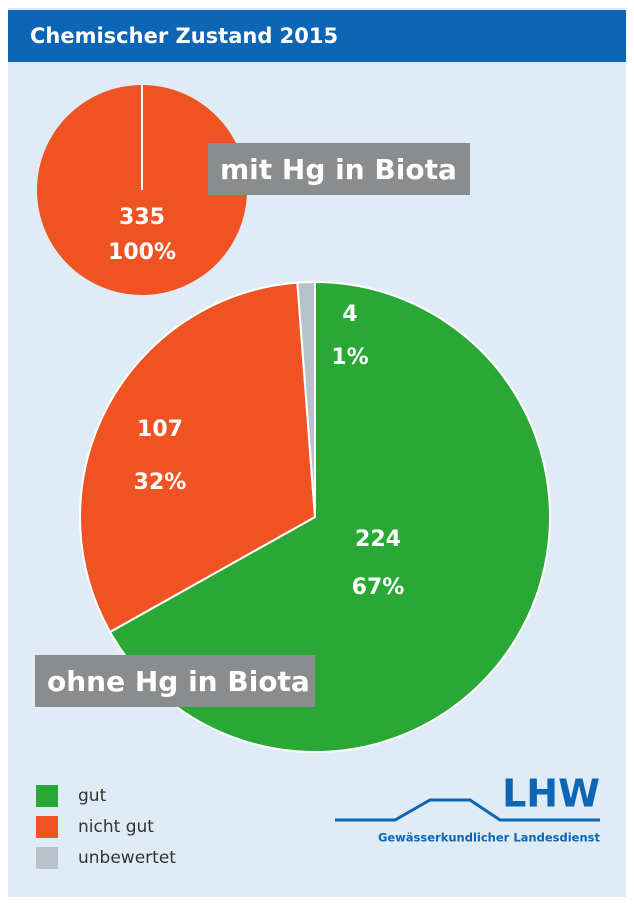  I want to click on value-label: 4, so click(349, 314).